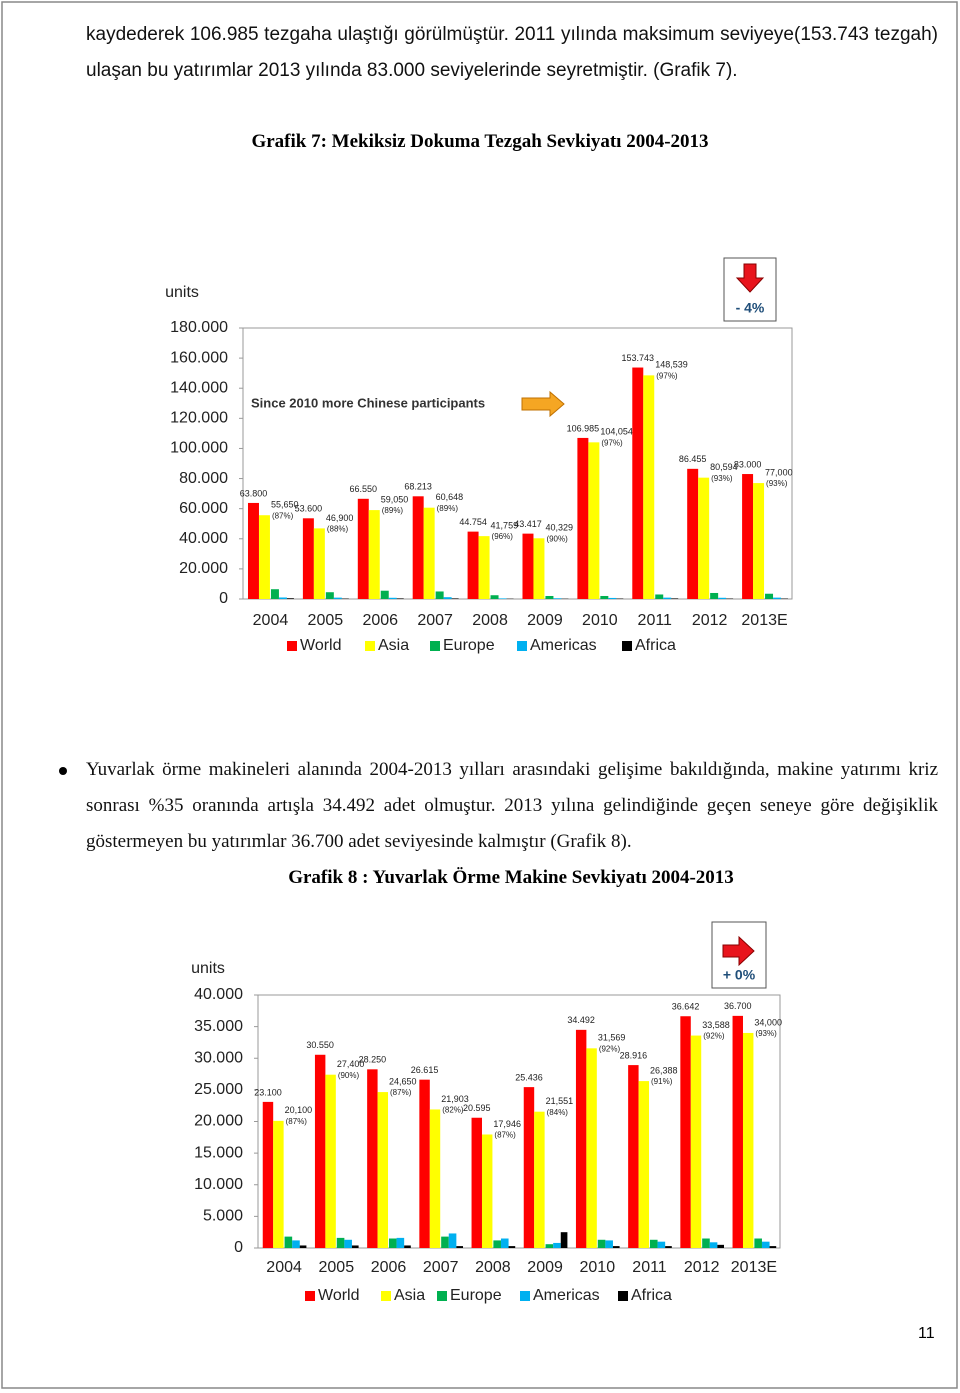  I want to click on x-tick-label: 2006, so click(389, 1267).